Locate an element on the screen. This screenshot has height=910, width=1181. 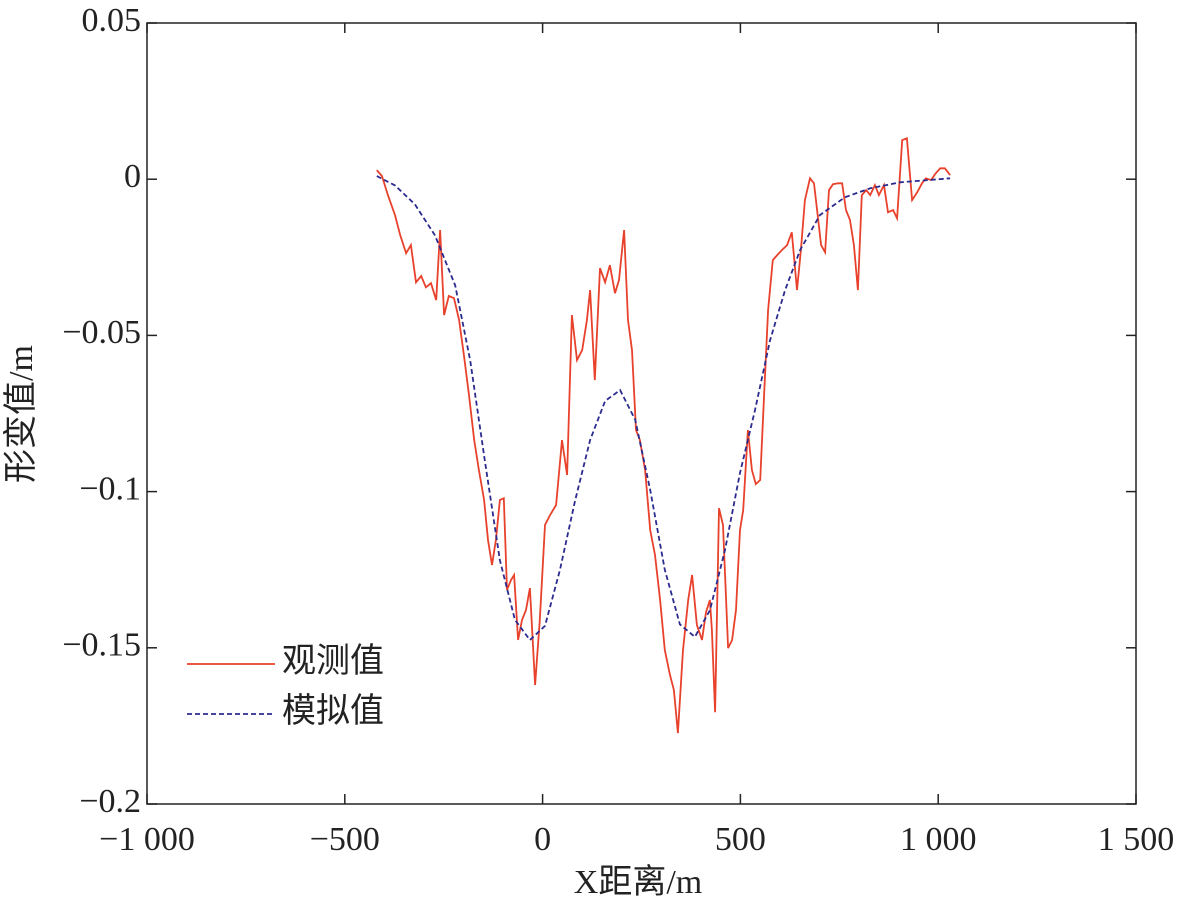
x-tick-label: 0 is located at coordinates (542, 839).